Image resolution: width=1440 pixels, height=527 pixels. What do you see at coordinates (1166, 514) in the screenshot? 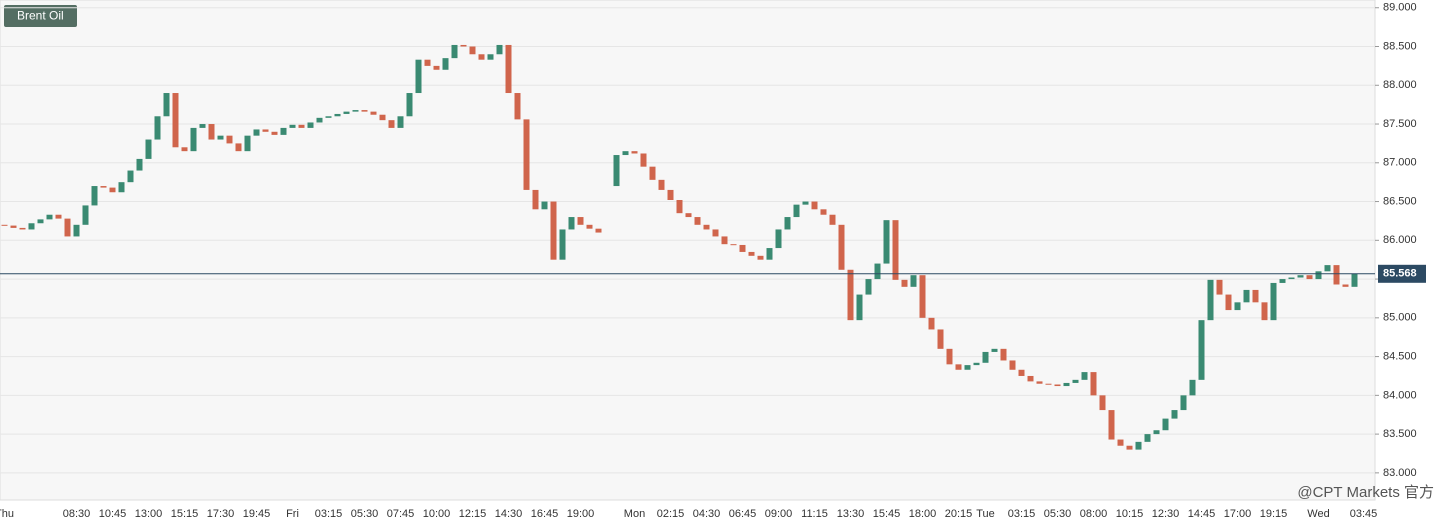
I see `x-tick-label: 12:30` at bounding box center [1166, 514].